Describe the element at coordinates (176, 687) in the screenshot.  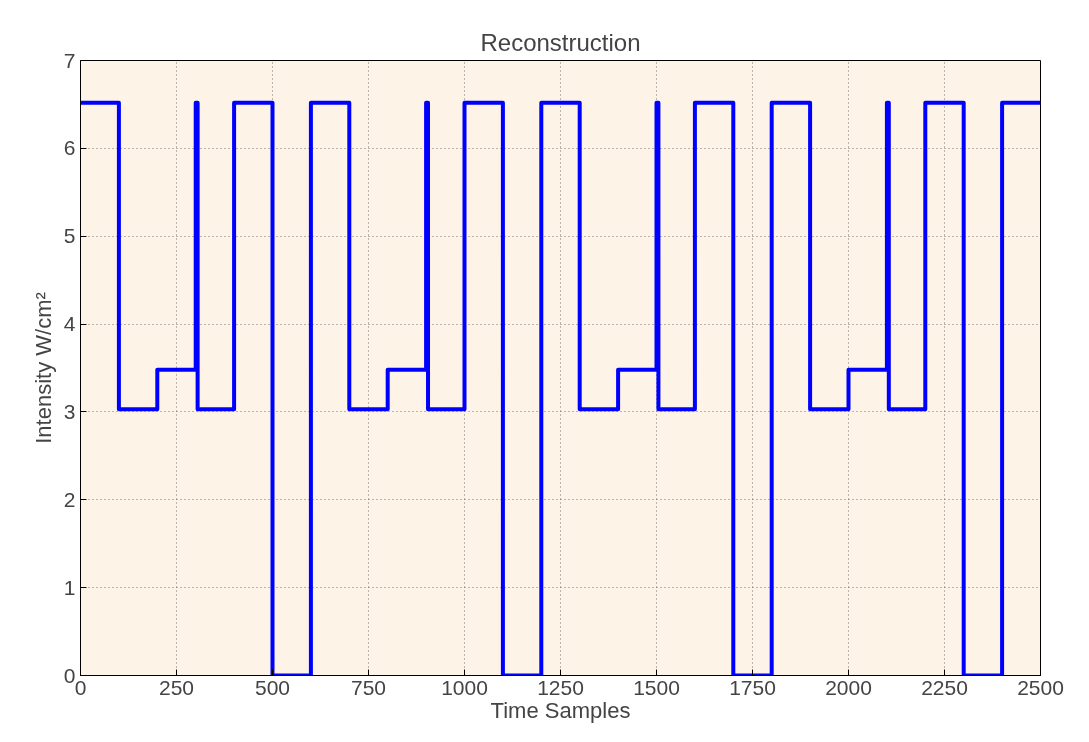
I see `x-tick-label: 250` at that location.